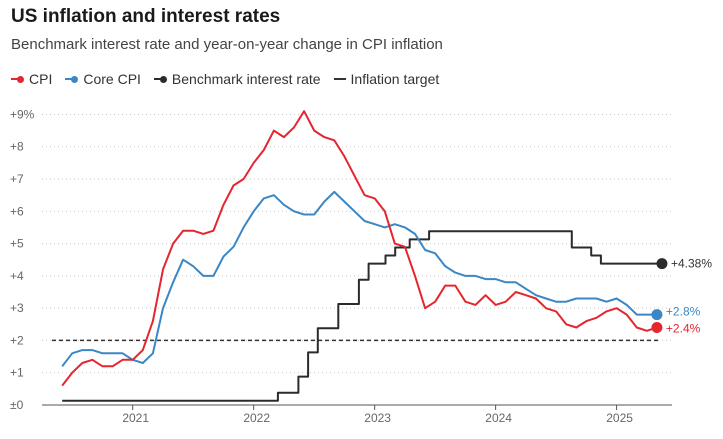 This screenshot has width=723, height=439. Describe the element at coordinates (339, 79) in the screenshot. I see `dashed-line-legend-icon` at that location.